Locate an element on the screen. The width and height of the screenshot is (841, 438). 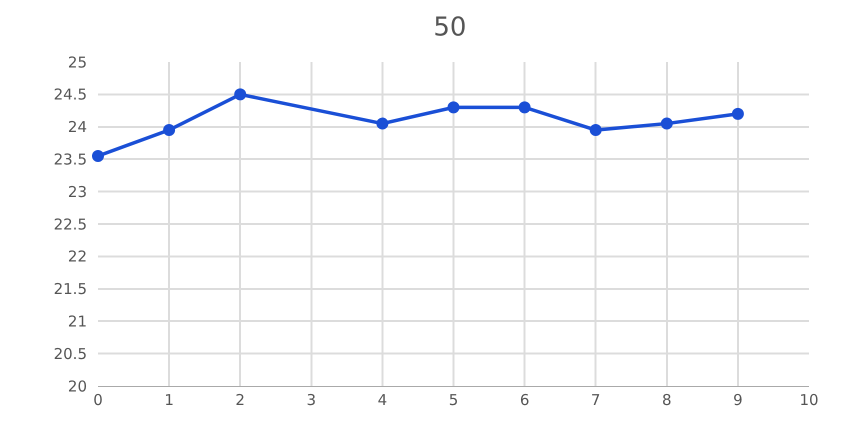
x-tick-label: 9 is located at coordinates (738, 400).